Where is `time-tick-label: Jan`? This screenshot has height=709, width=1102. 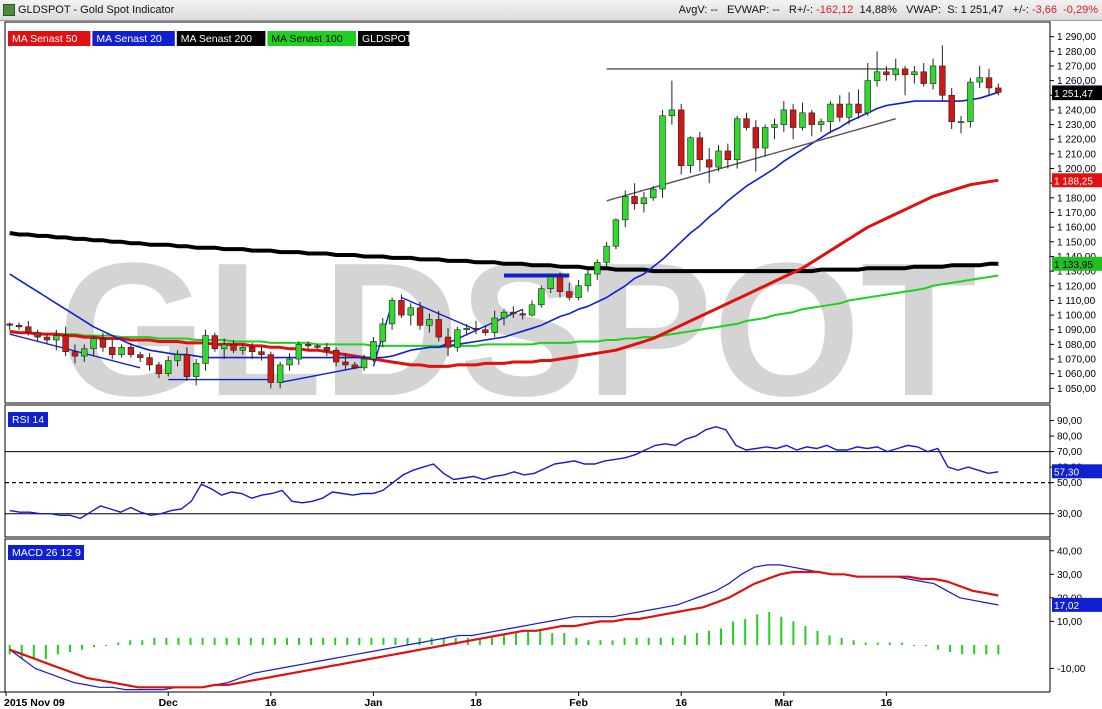
time-tick-label: Jan is located at coordinates (373, 703).